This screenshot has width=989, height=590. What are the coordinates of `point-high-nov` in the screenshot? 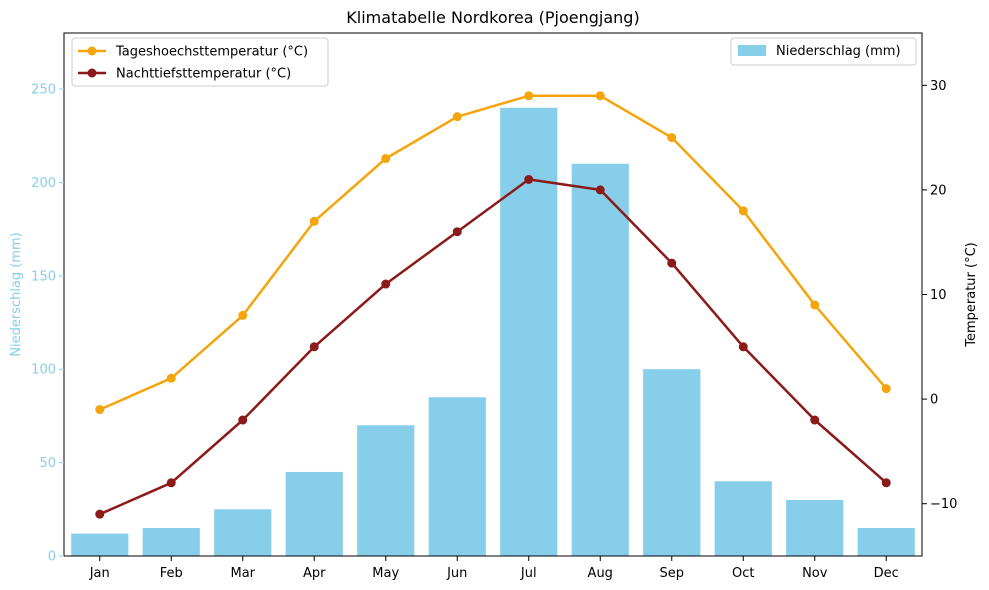 It's located at (815, 305).